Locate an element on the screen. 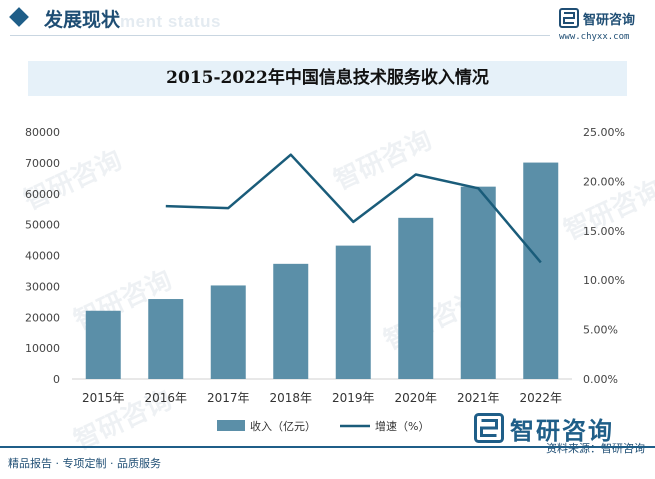 The image size is (655, 479). y-left-tick-label: 20000 is located at coordinates (42, 317).